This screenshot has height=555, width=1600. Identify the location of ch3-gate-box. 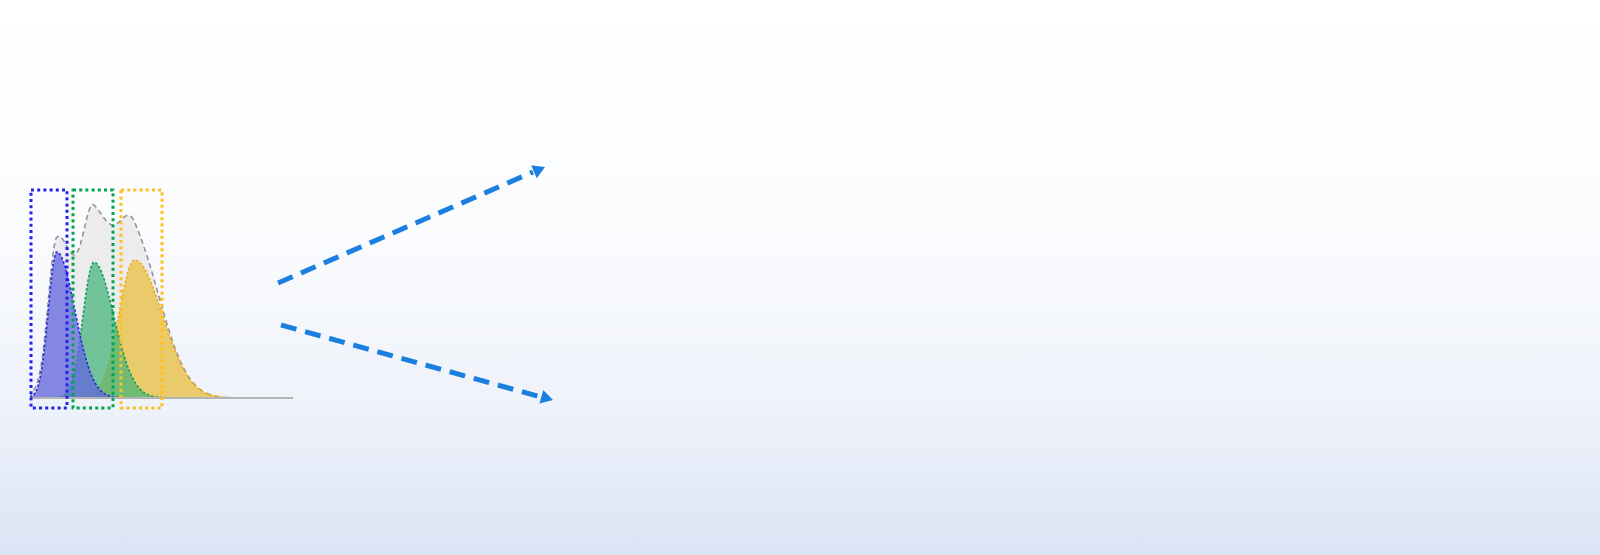
(141, 299).